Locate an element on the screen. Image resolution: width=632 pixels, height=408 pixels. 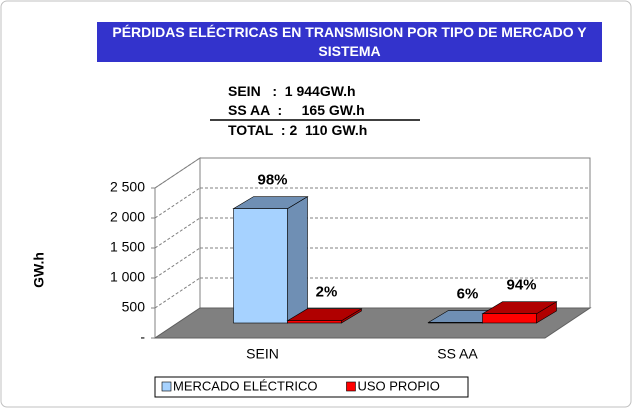
legend-label: USO PROPIO is located at coordinates (398, 385).